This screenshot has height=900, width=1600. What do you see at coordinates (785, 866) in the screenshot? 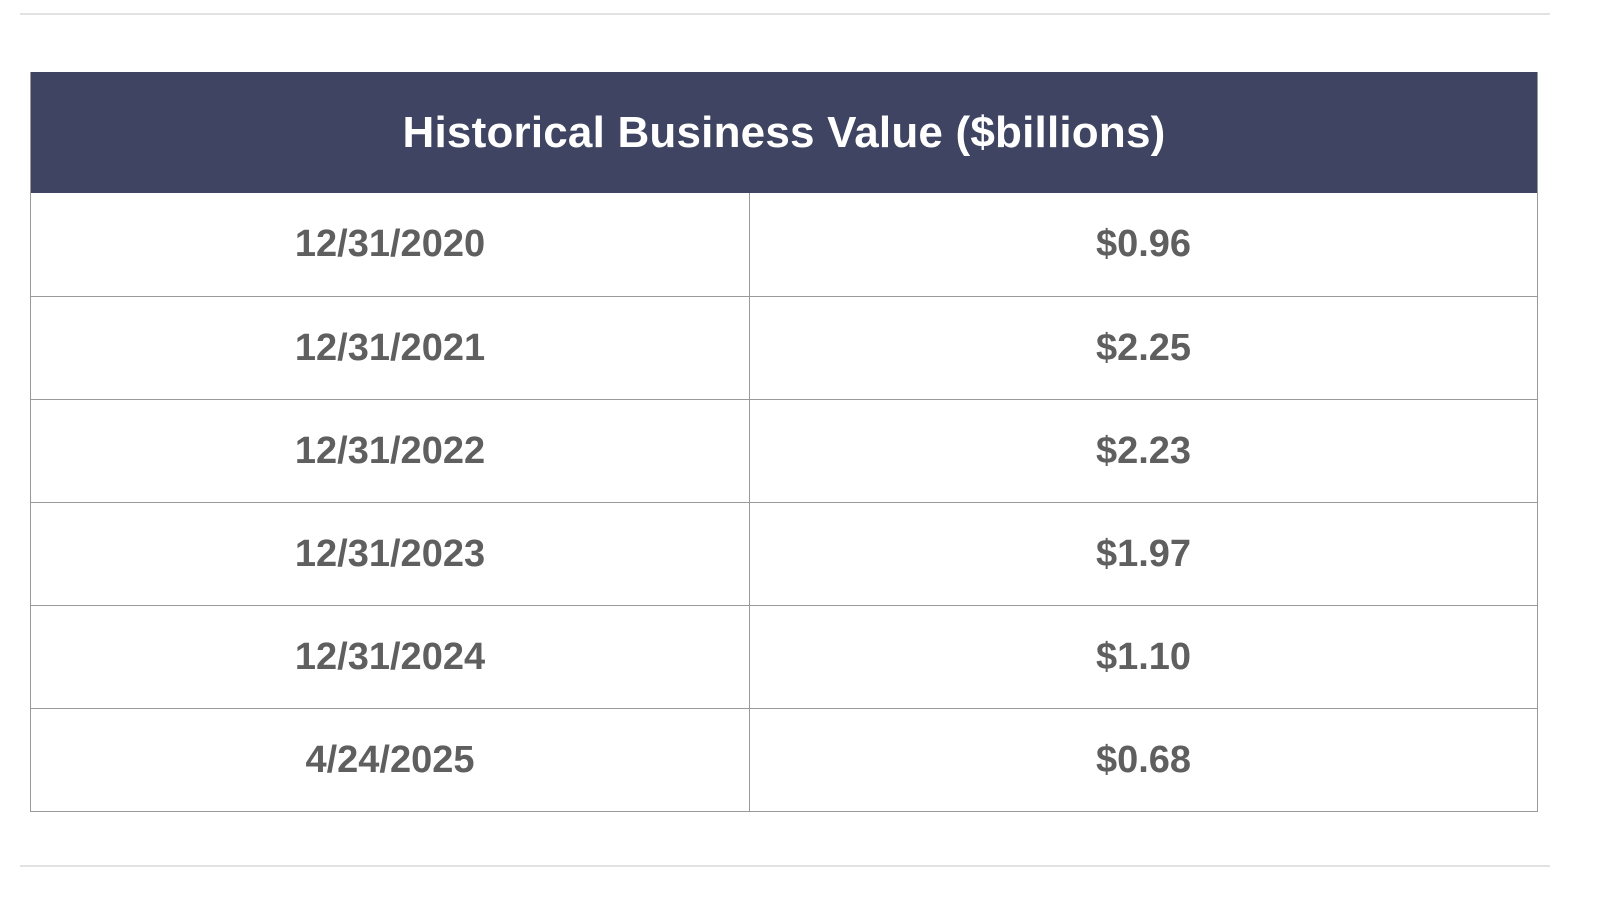
I see `bottom-divider` at bounding box center [785, 866].